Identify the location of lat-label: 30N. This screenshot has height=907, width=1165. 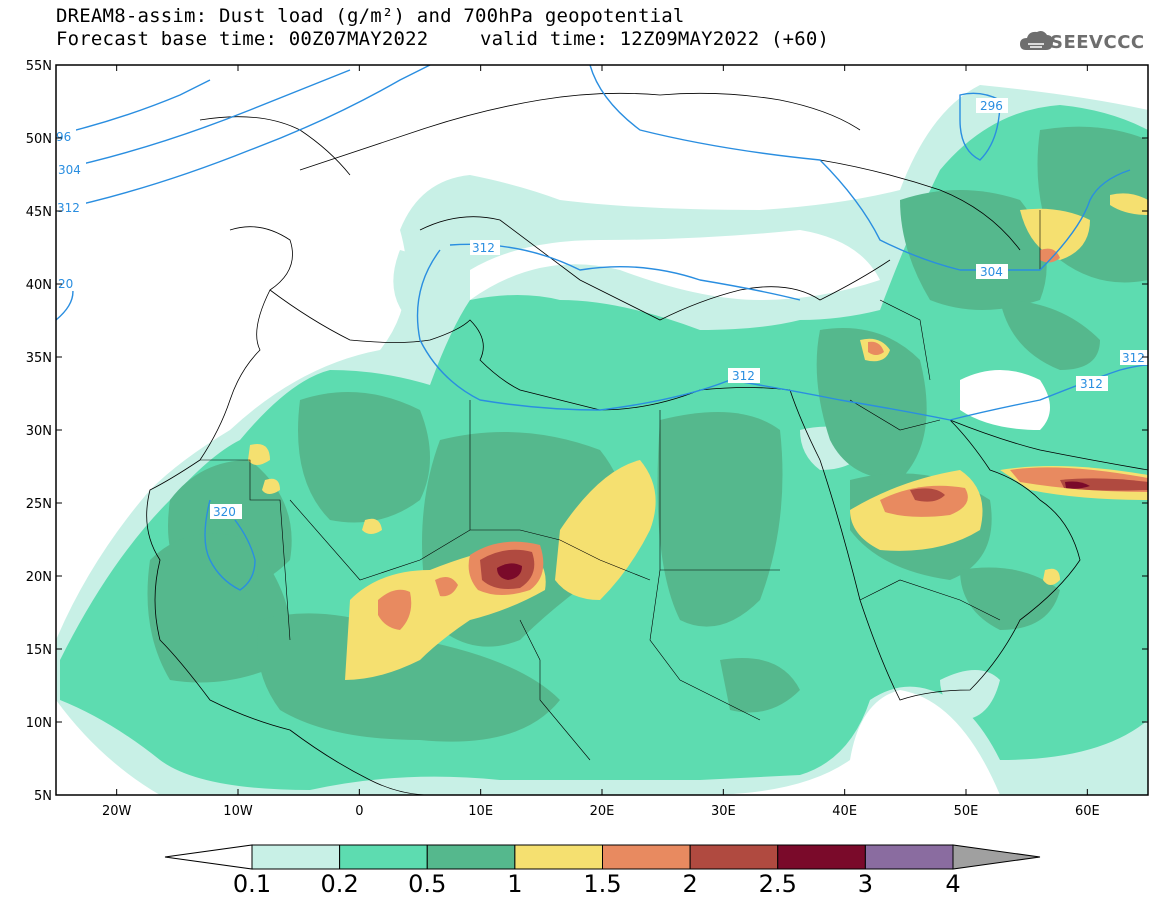
(39, 431).